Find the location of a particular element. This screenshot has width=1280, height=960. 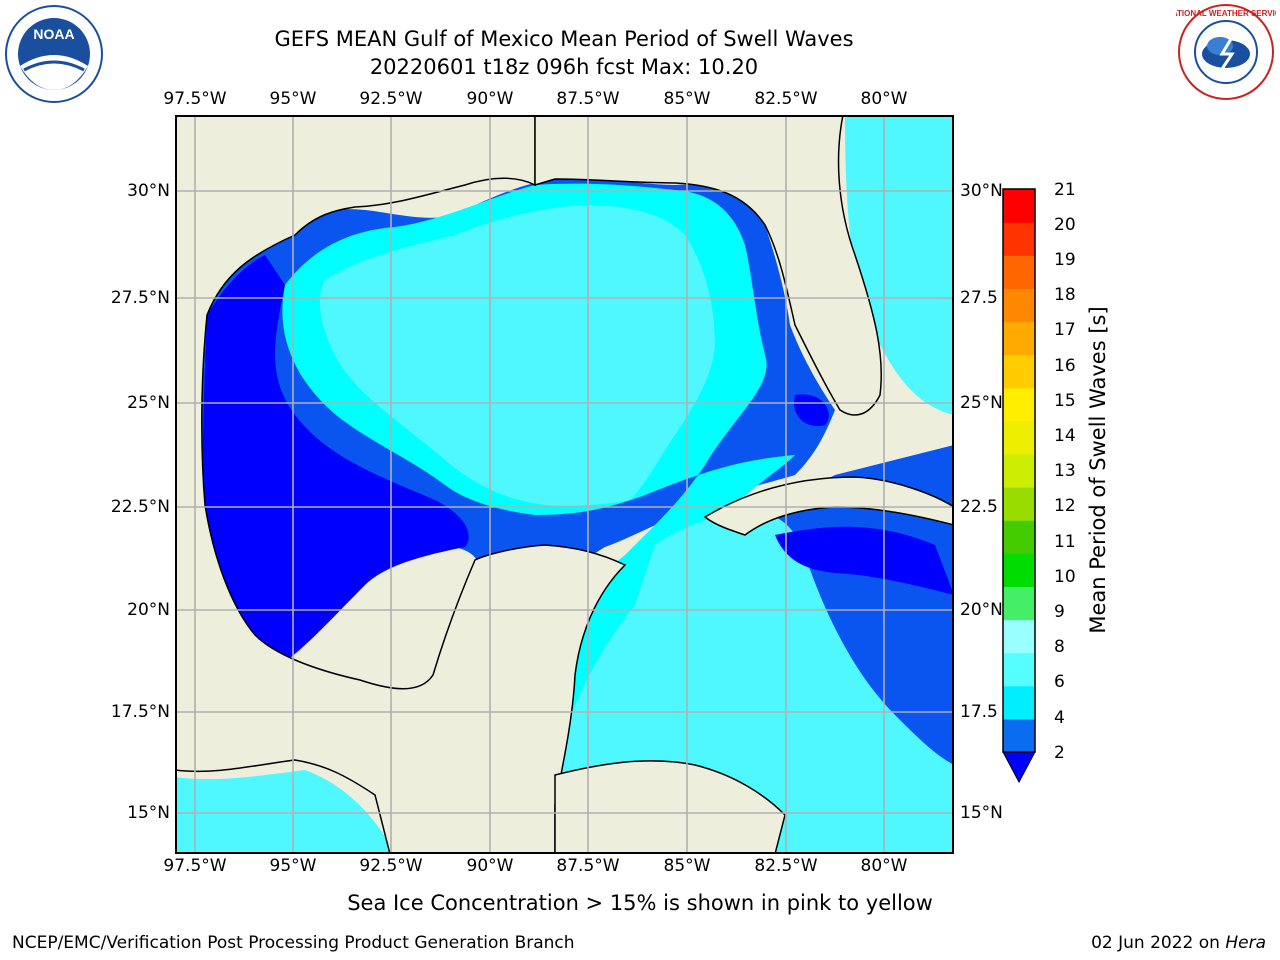

atlantic-band is located at coordinates (899, 265).